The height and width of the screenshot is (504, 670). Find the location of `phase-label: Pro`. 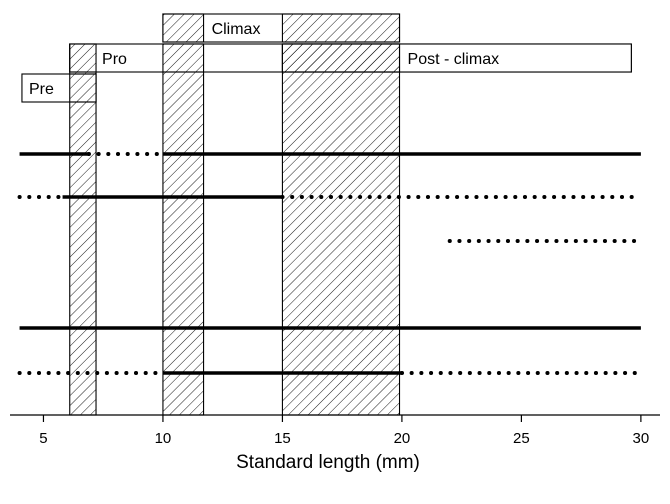

phase-label: Pro is located at coordinates (114, 59).